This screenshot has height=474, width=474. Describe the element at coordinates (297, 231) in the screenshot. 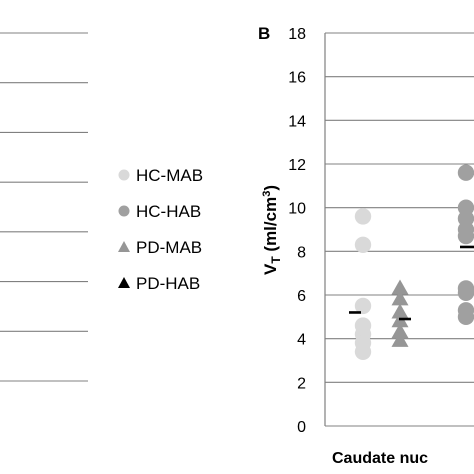

I see `y-tick-labels: 0 2 4 6 8 10 12 14 16 18` at that location.